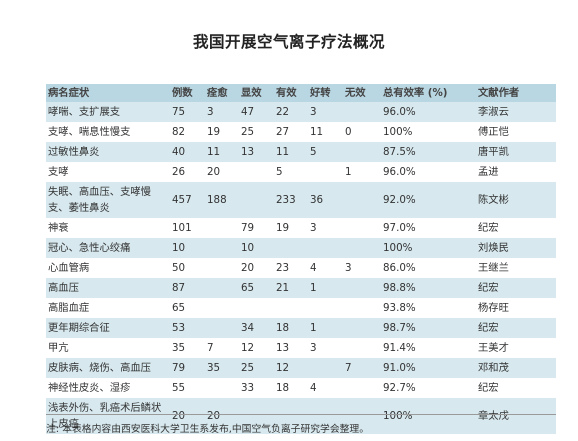  Describe the element at coordinates (516, 248) in the screenshot. I see `cell-author: 刘焕民` at that location.